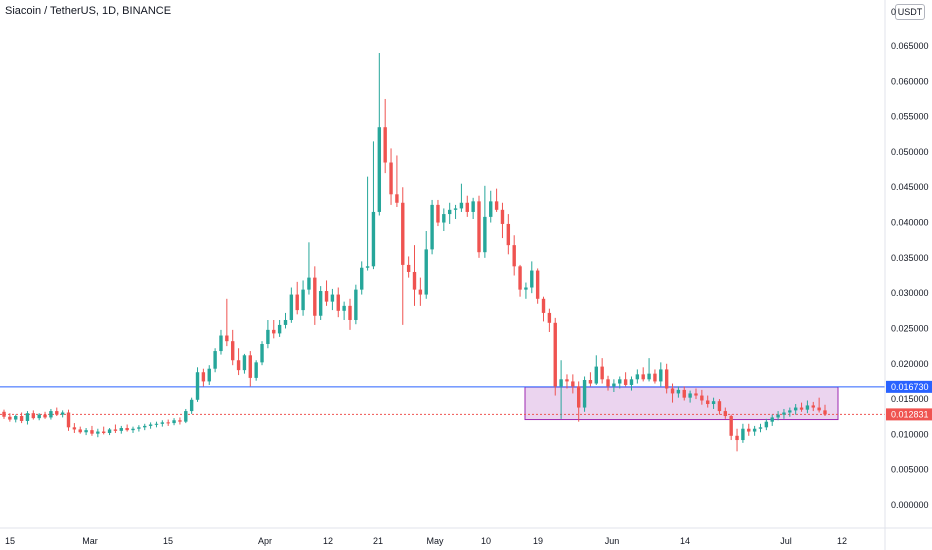  Describe the element at coordinates (378, 541) in the screenshot. I see `x-tick-label: 21` at that location.